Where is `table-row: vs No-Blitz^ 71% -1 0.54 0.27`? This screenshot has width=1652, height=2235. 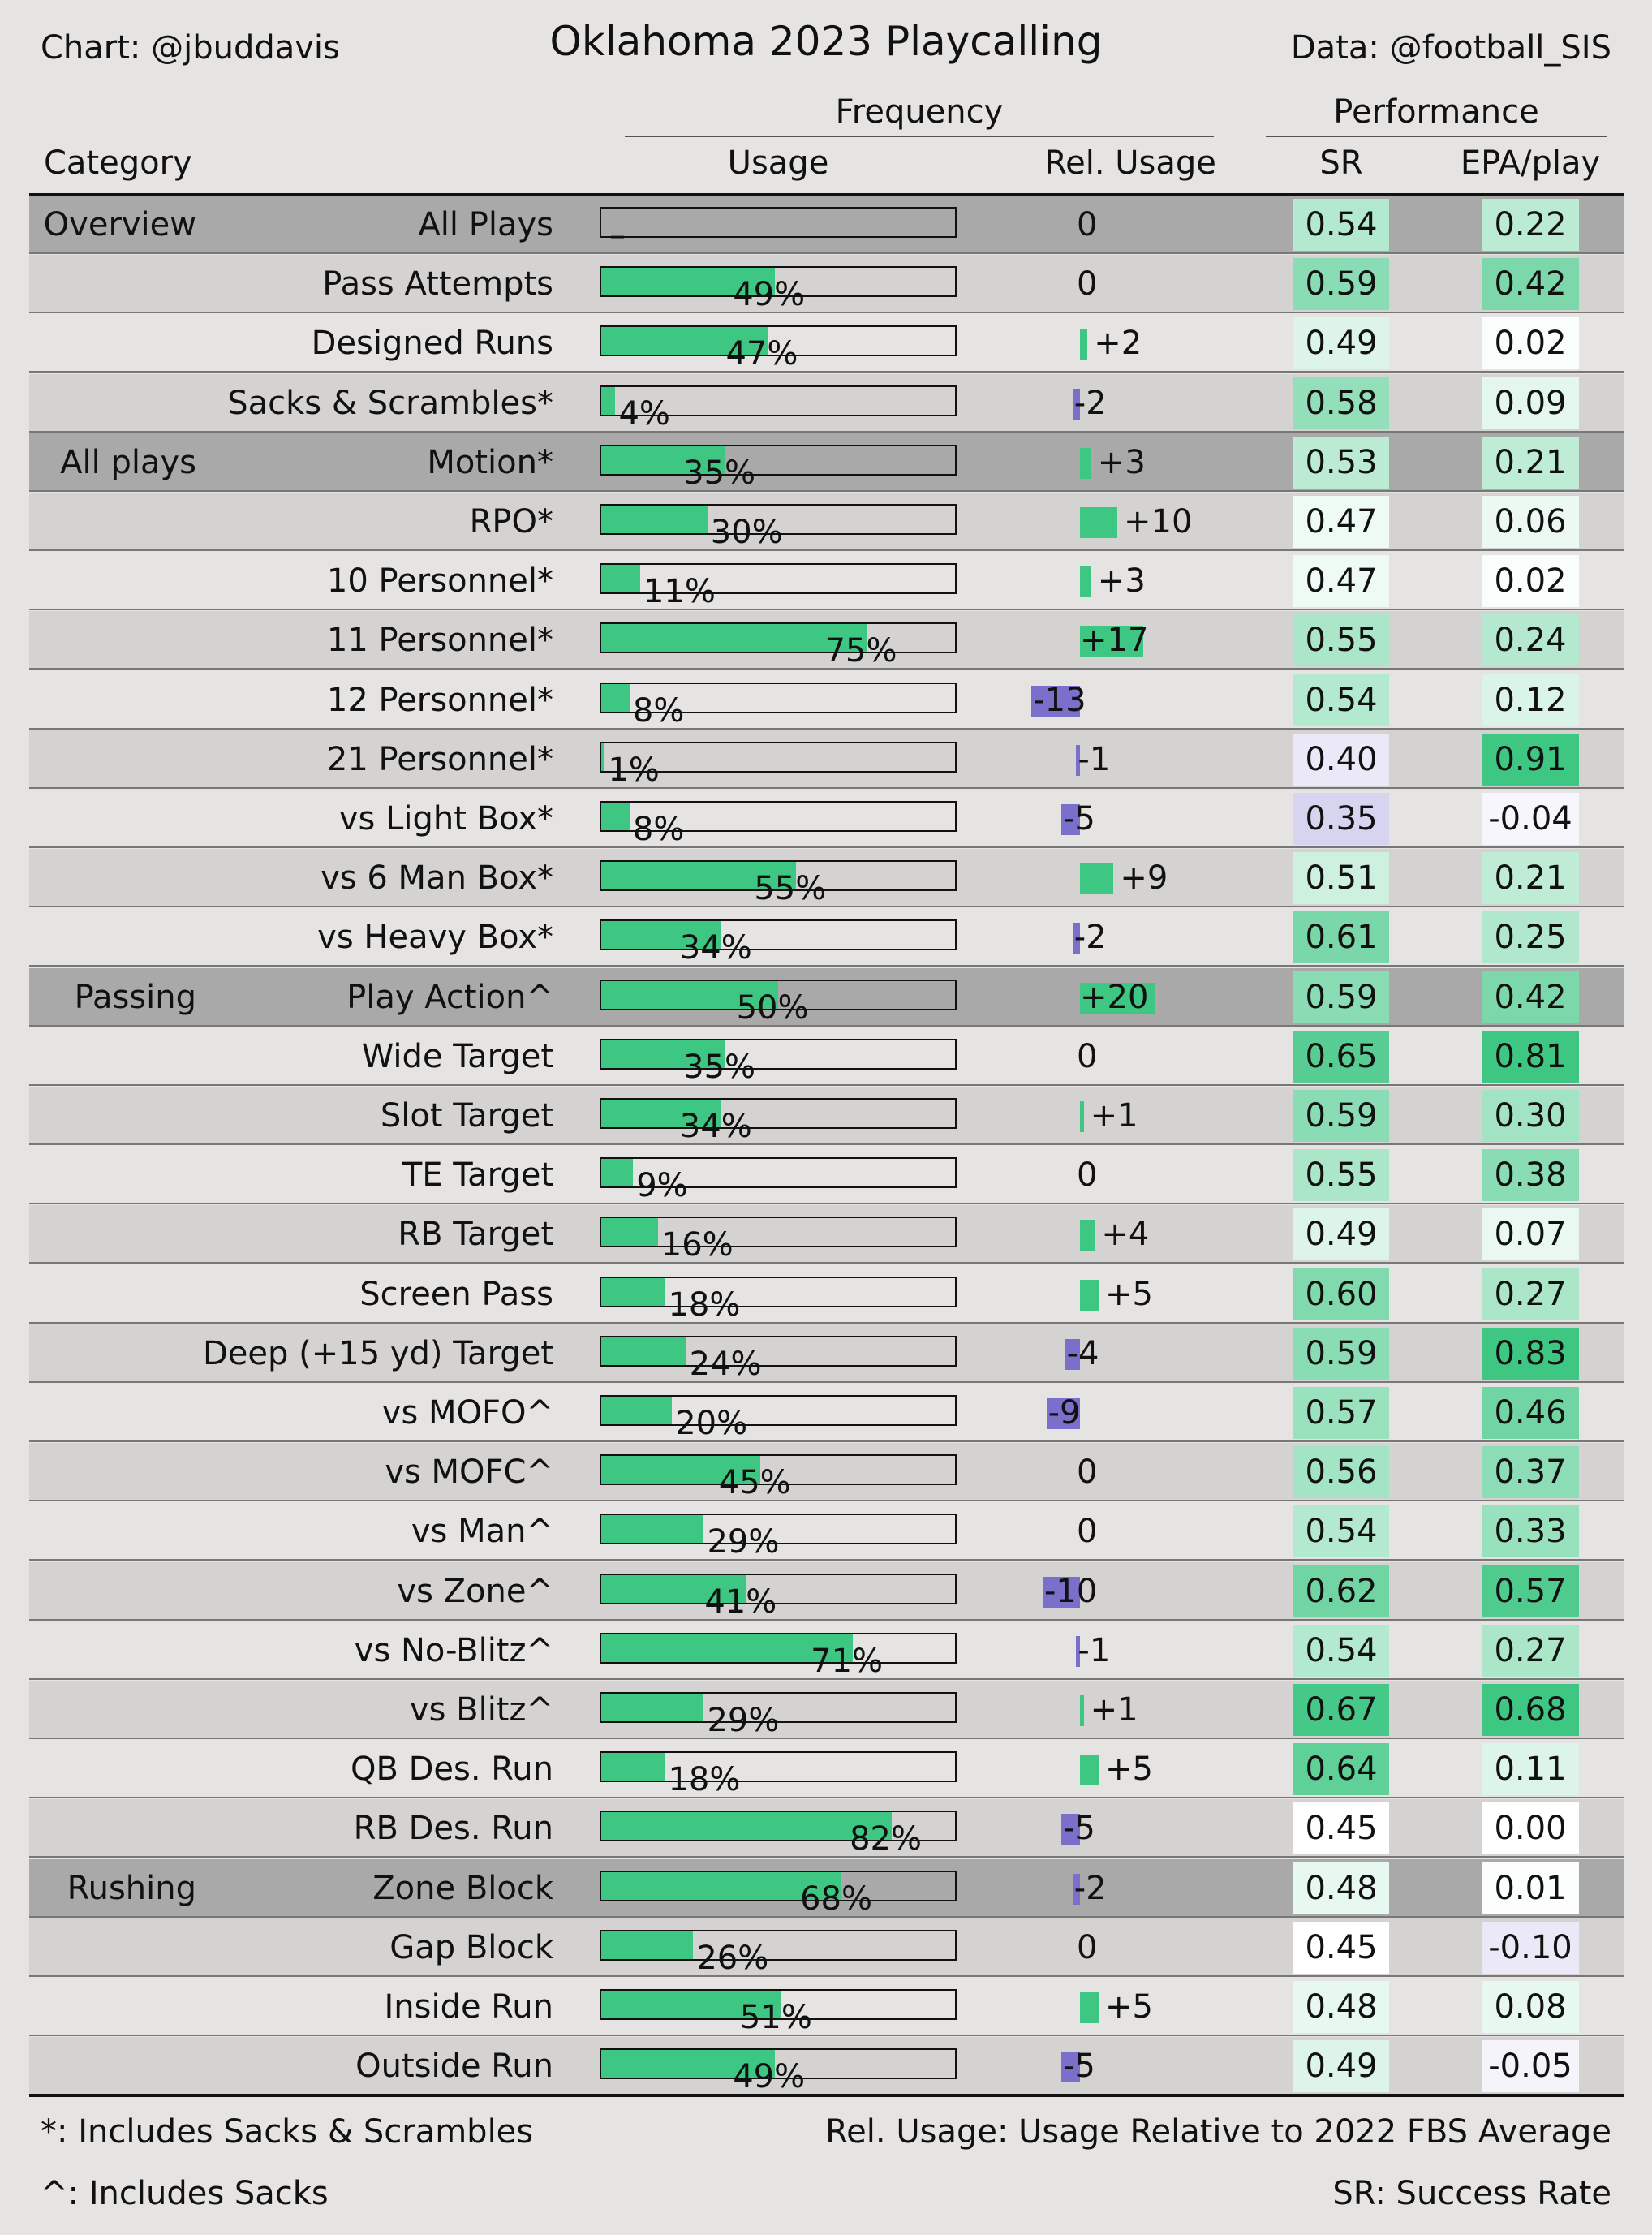
table-row: vs No-Blitz^ 71% -1 0.54 0.27 is located at coordinates (826, 1650).